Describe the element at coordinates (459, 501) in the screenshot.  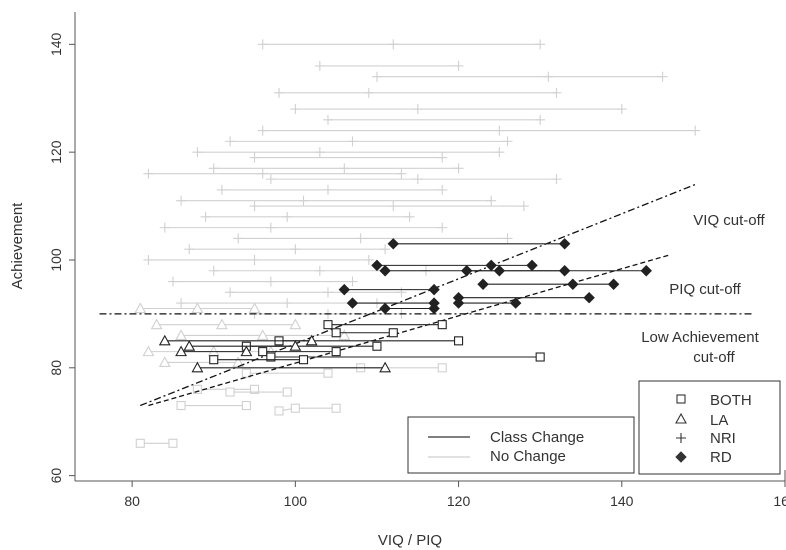
I see `x-tick-label: 120` at that location.